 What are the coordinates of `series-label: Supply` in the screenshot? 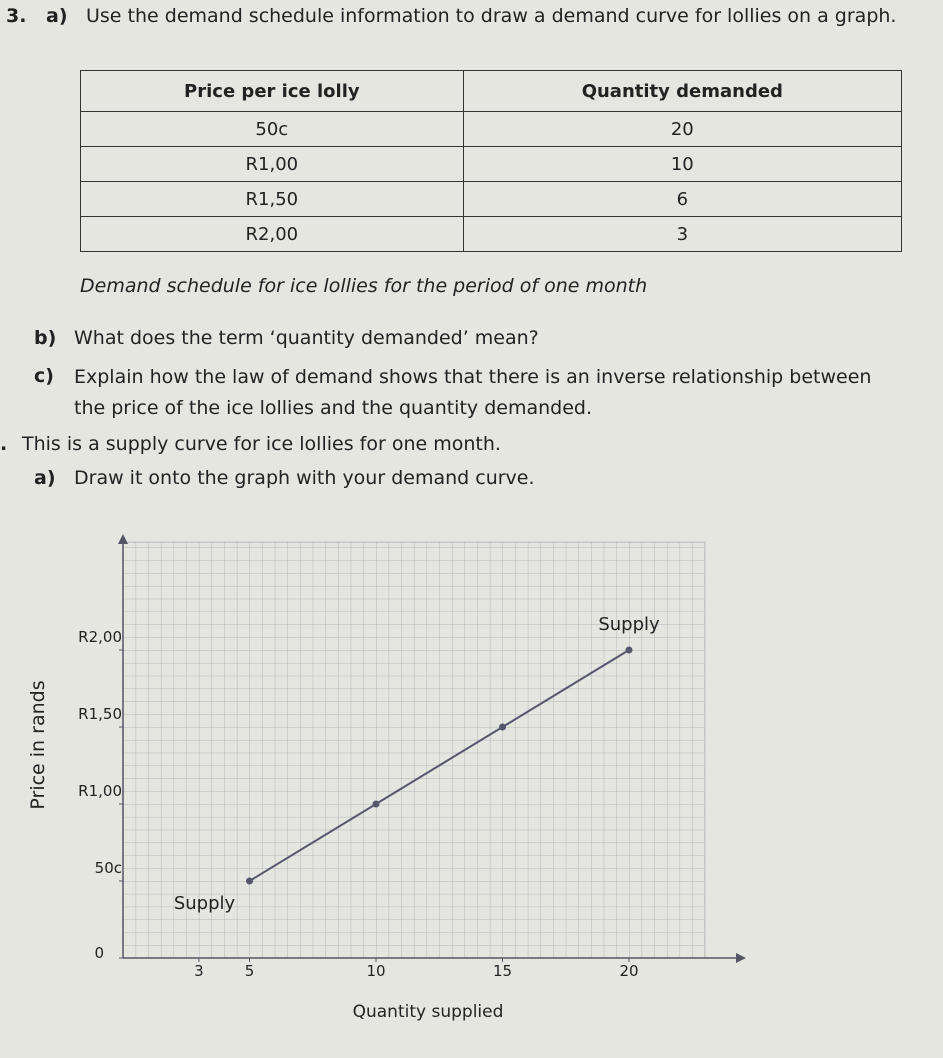 It's located at (629, 624).